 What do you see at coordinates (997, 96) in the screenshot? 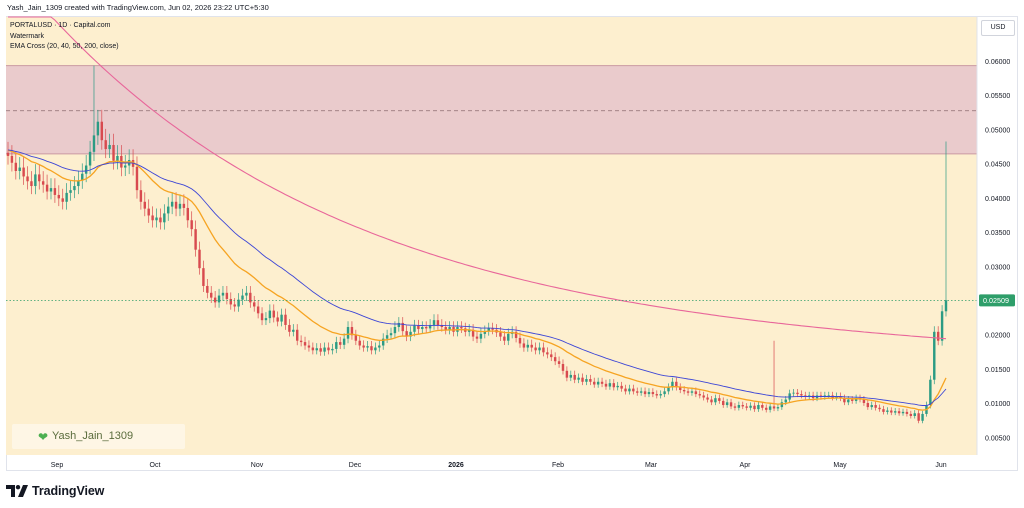
I see `y-tick-label: 0.05500` at bounding box center [997, 96].